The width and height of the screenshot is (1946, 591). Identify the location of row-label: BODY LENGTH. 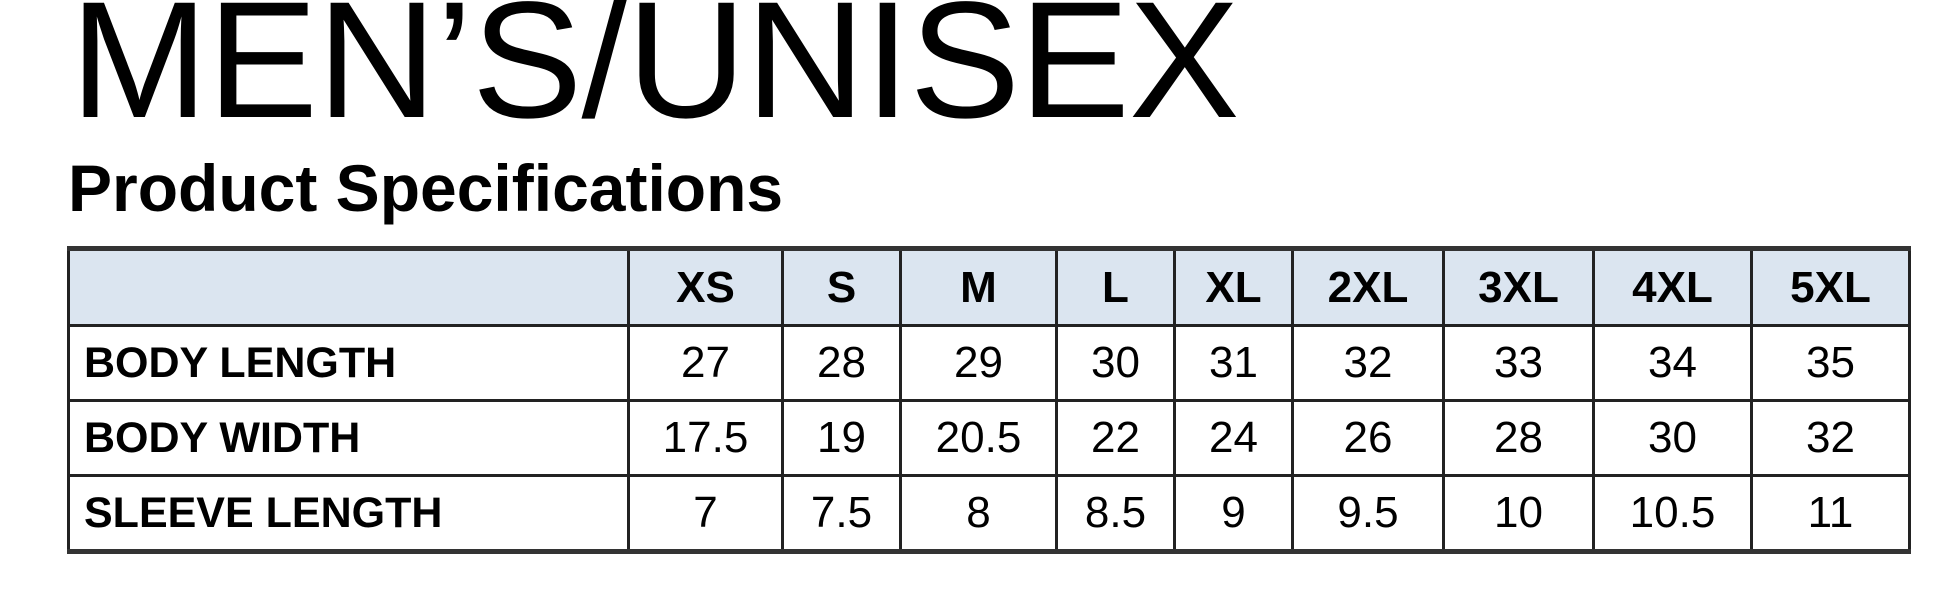
(348, 363).